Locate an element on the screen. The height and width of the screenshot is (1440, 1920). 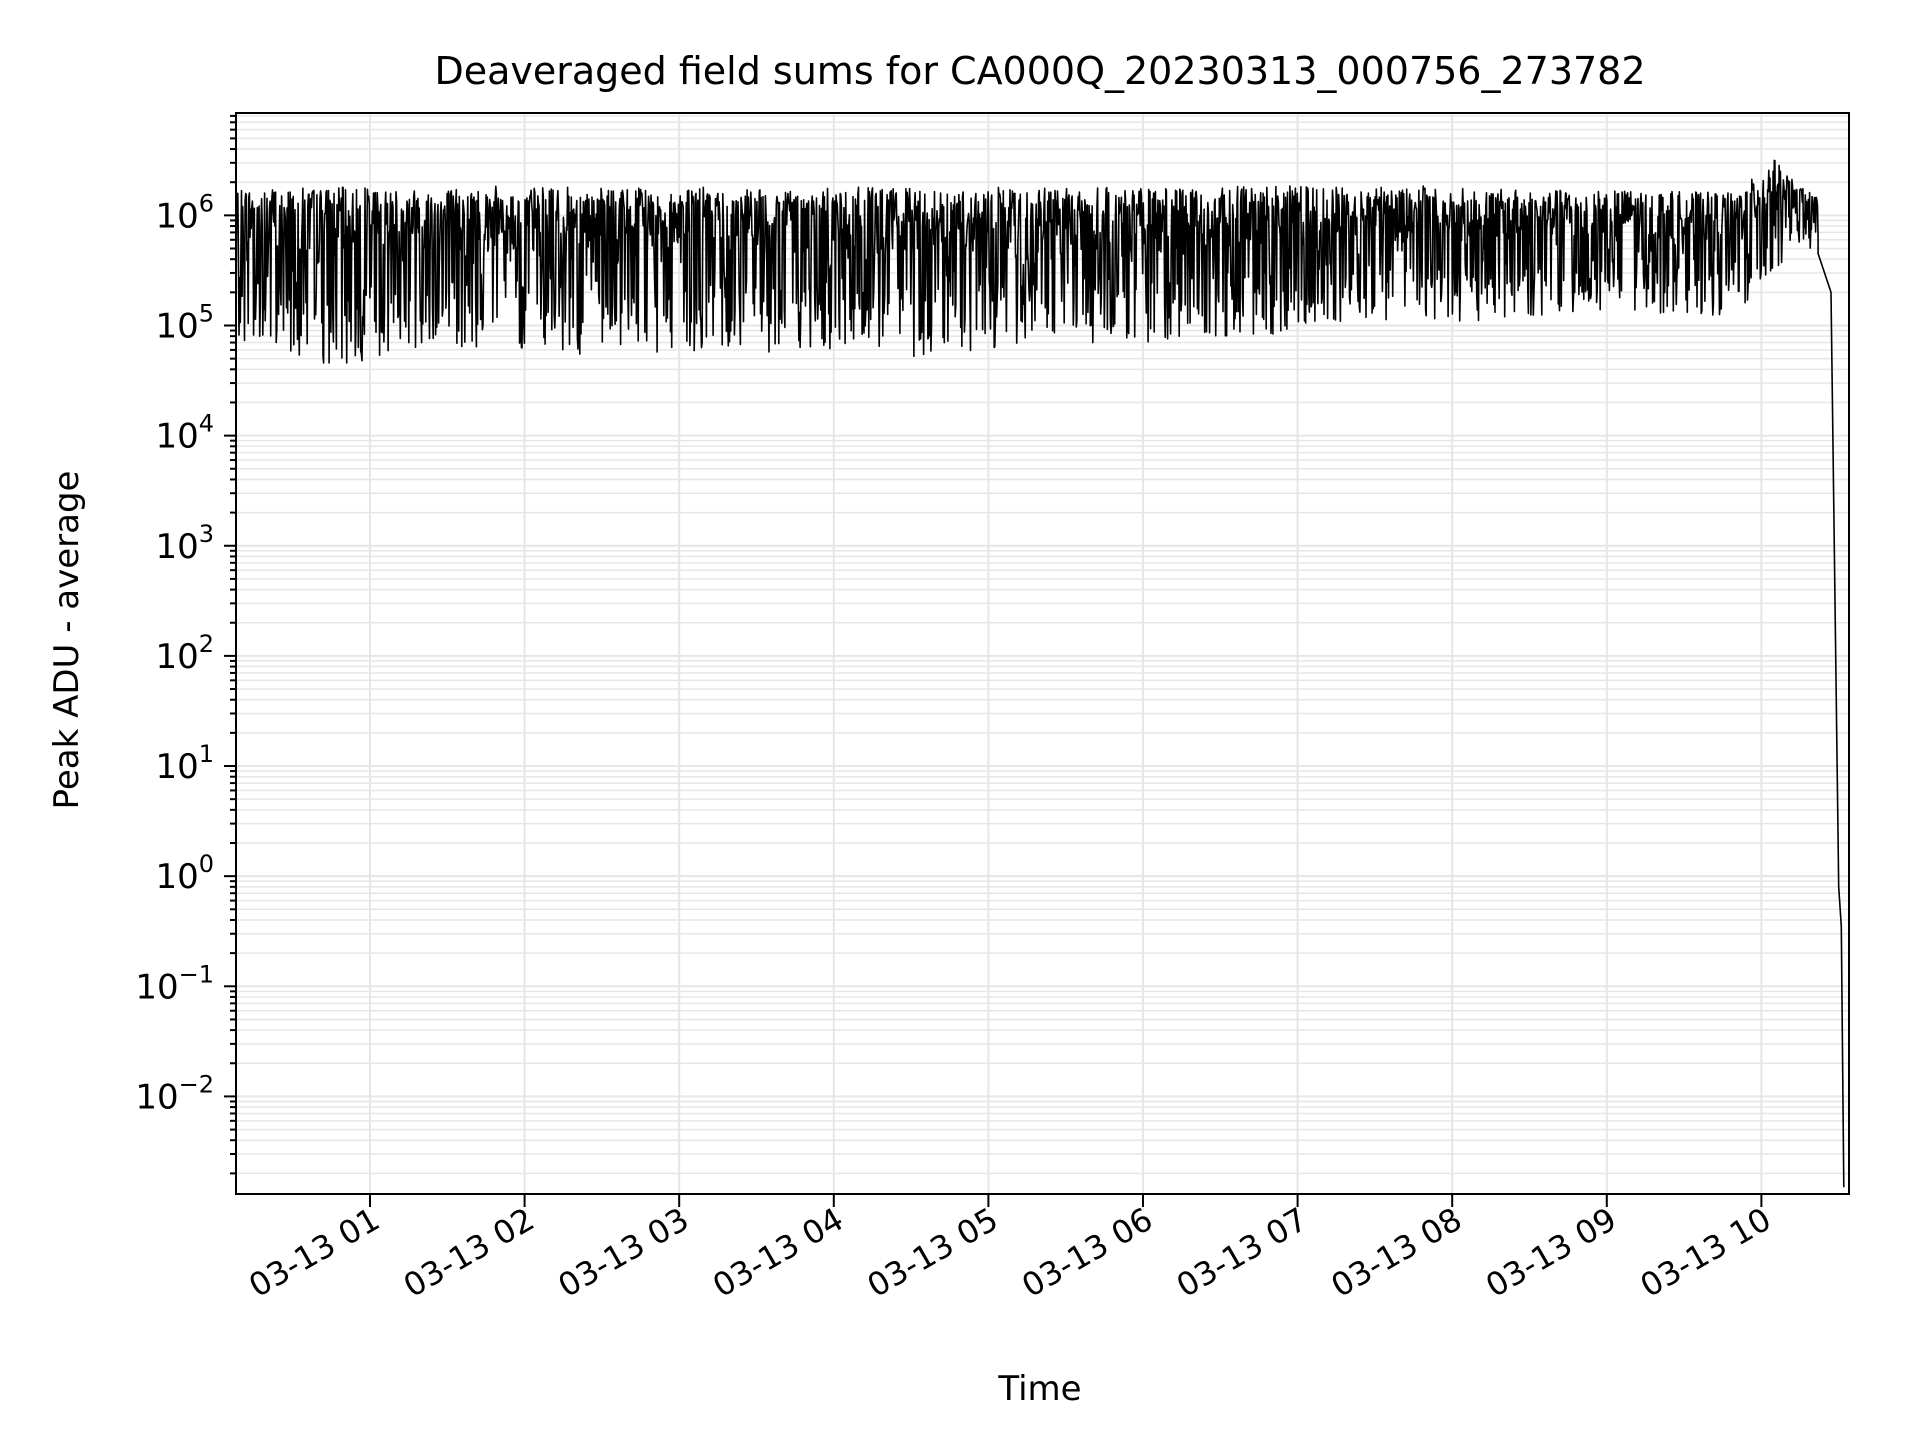
x-axis-label: Time is located at coordinates (1039, 1389).